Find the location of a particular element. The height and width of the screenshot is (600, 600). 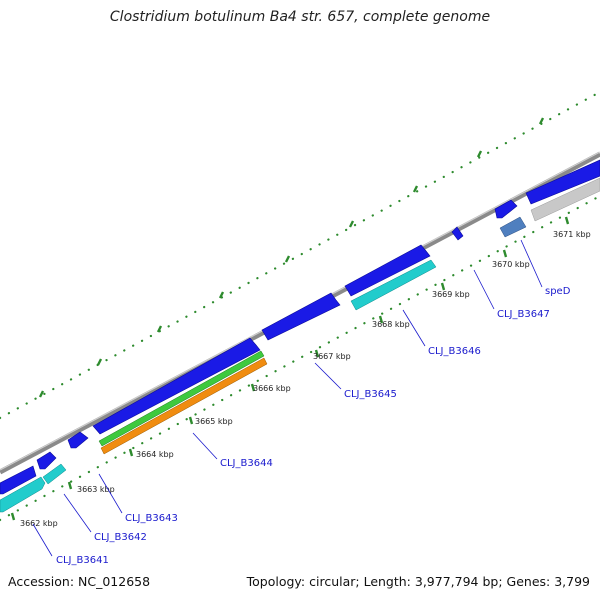

kbp-label: 3667 kbp is located at coordinates (332, 356).